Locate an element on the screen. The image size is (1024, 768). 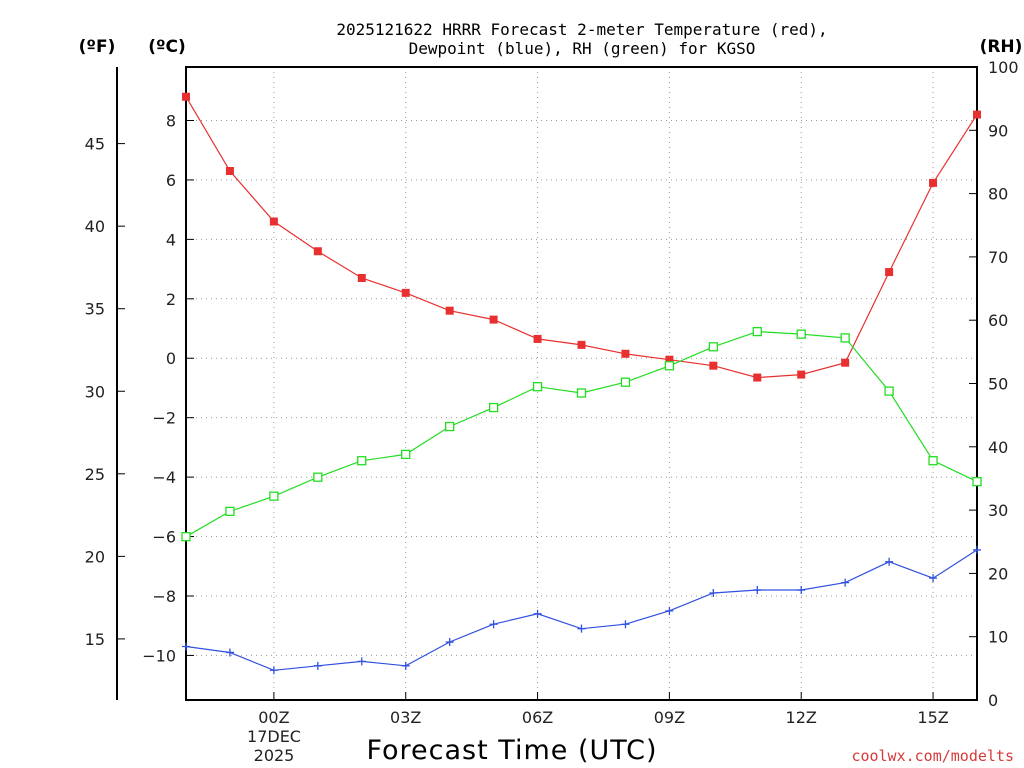
celsius-tick-label: 6 is located at coordinates (171, 180).